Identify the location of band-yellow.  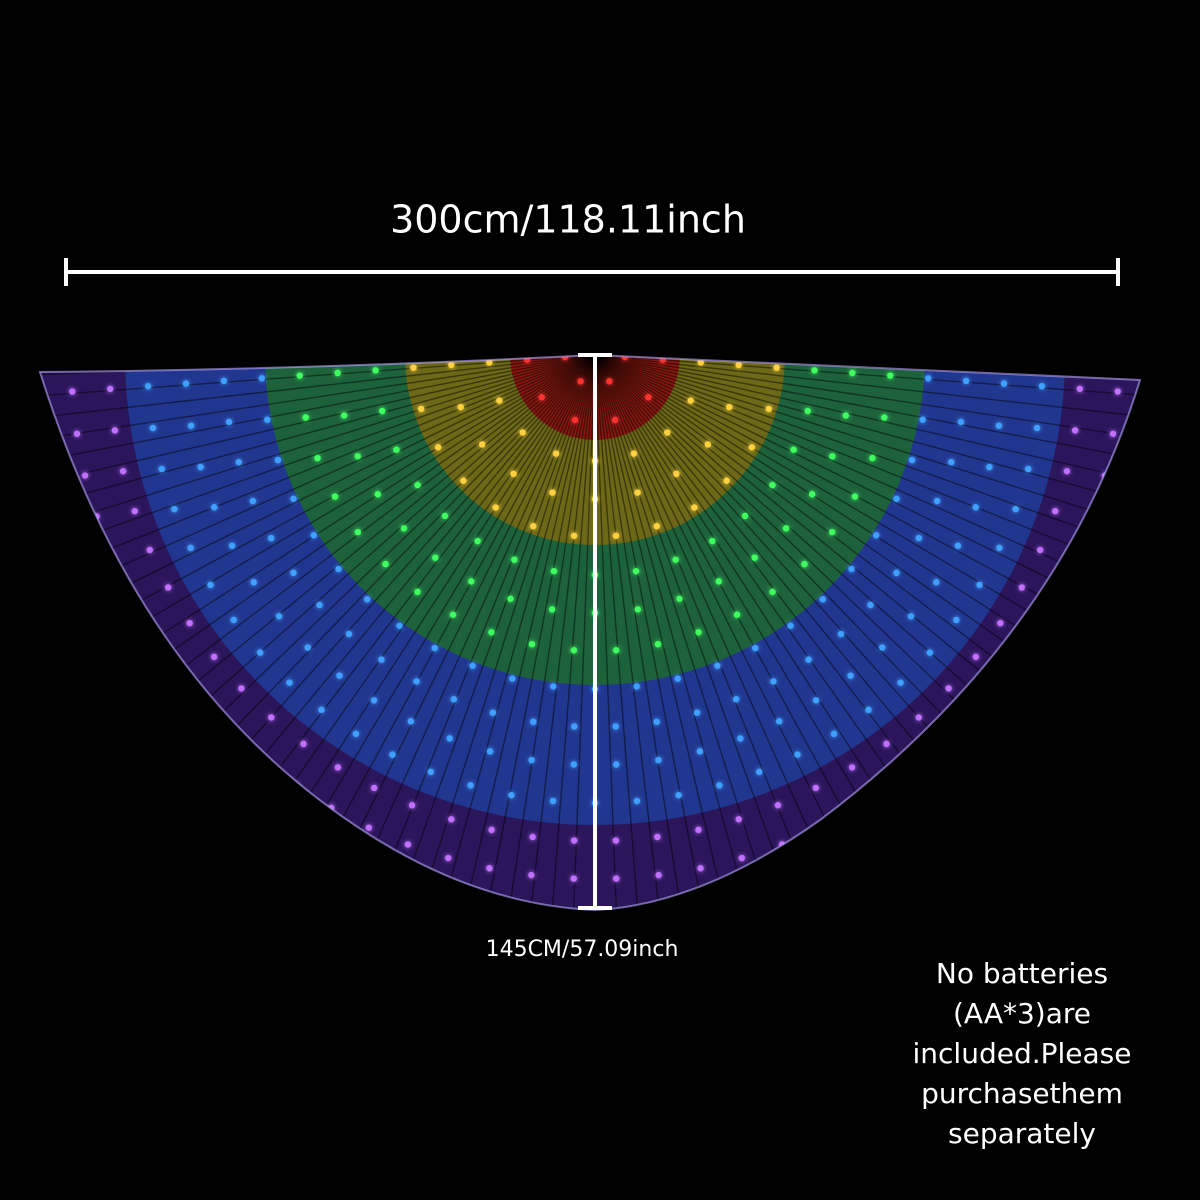
(595, 450).